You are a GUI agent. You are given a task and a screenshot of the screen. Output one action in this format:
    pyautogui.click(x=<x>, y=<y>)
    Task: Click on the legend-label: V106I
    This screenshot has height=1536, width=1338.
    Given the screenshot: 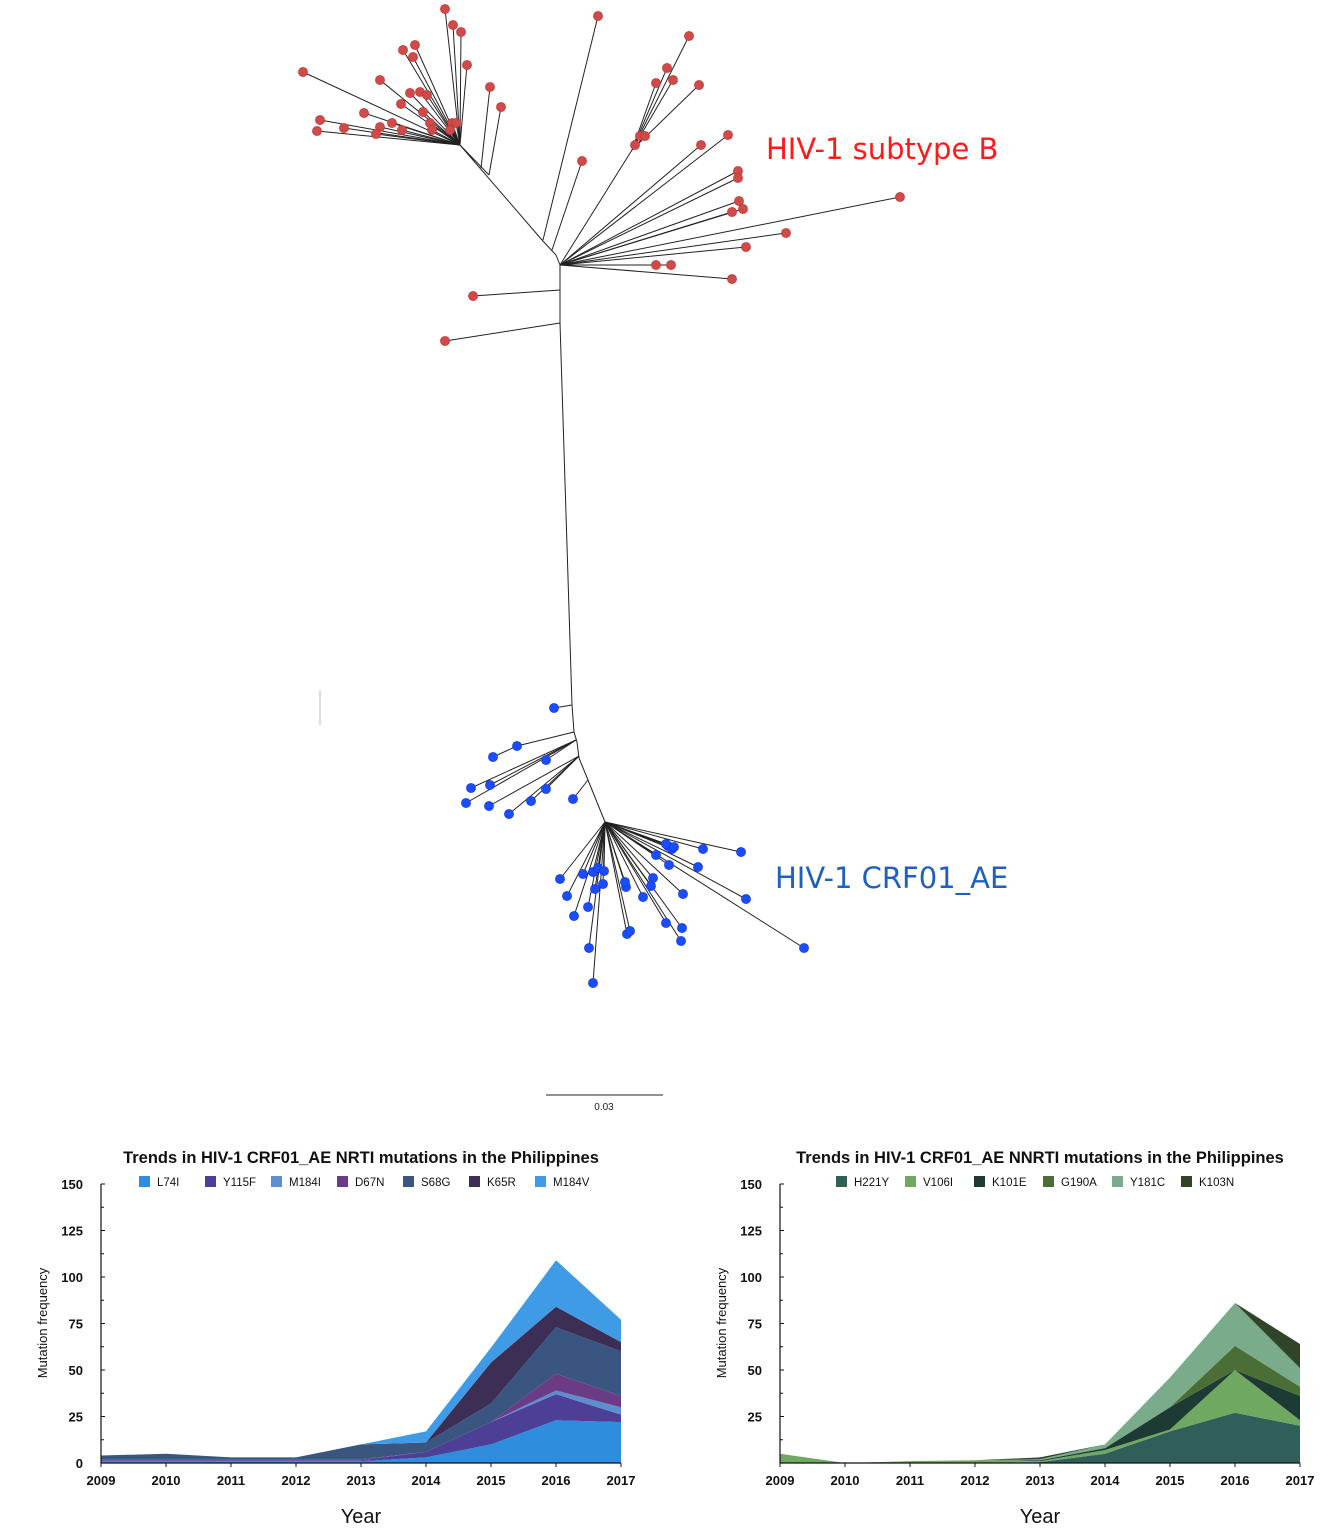 What is the action you would take?
    pyautogui.click(x=938, y=1183)
    